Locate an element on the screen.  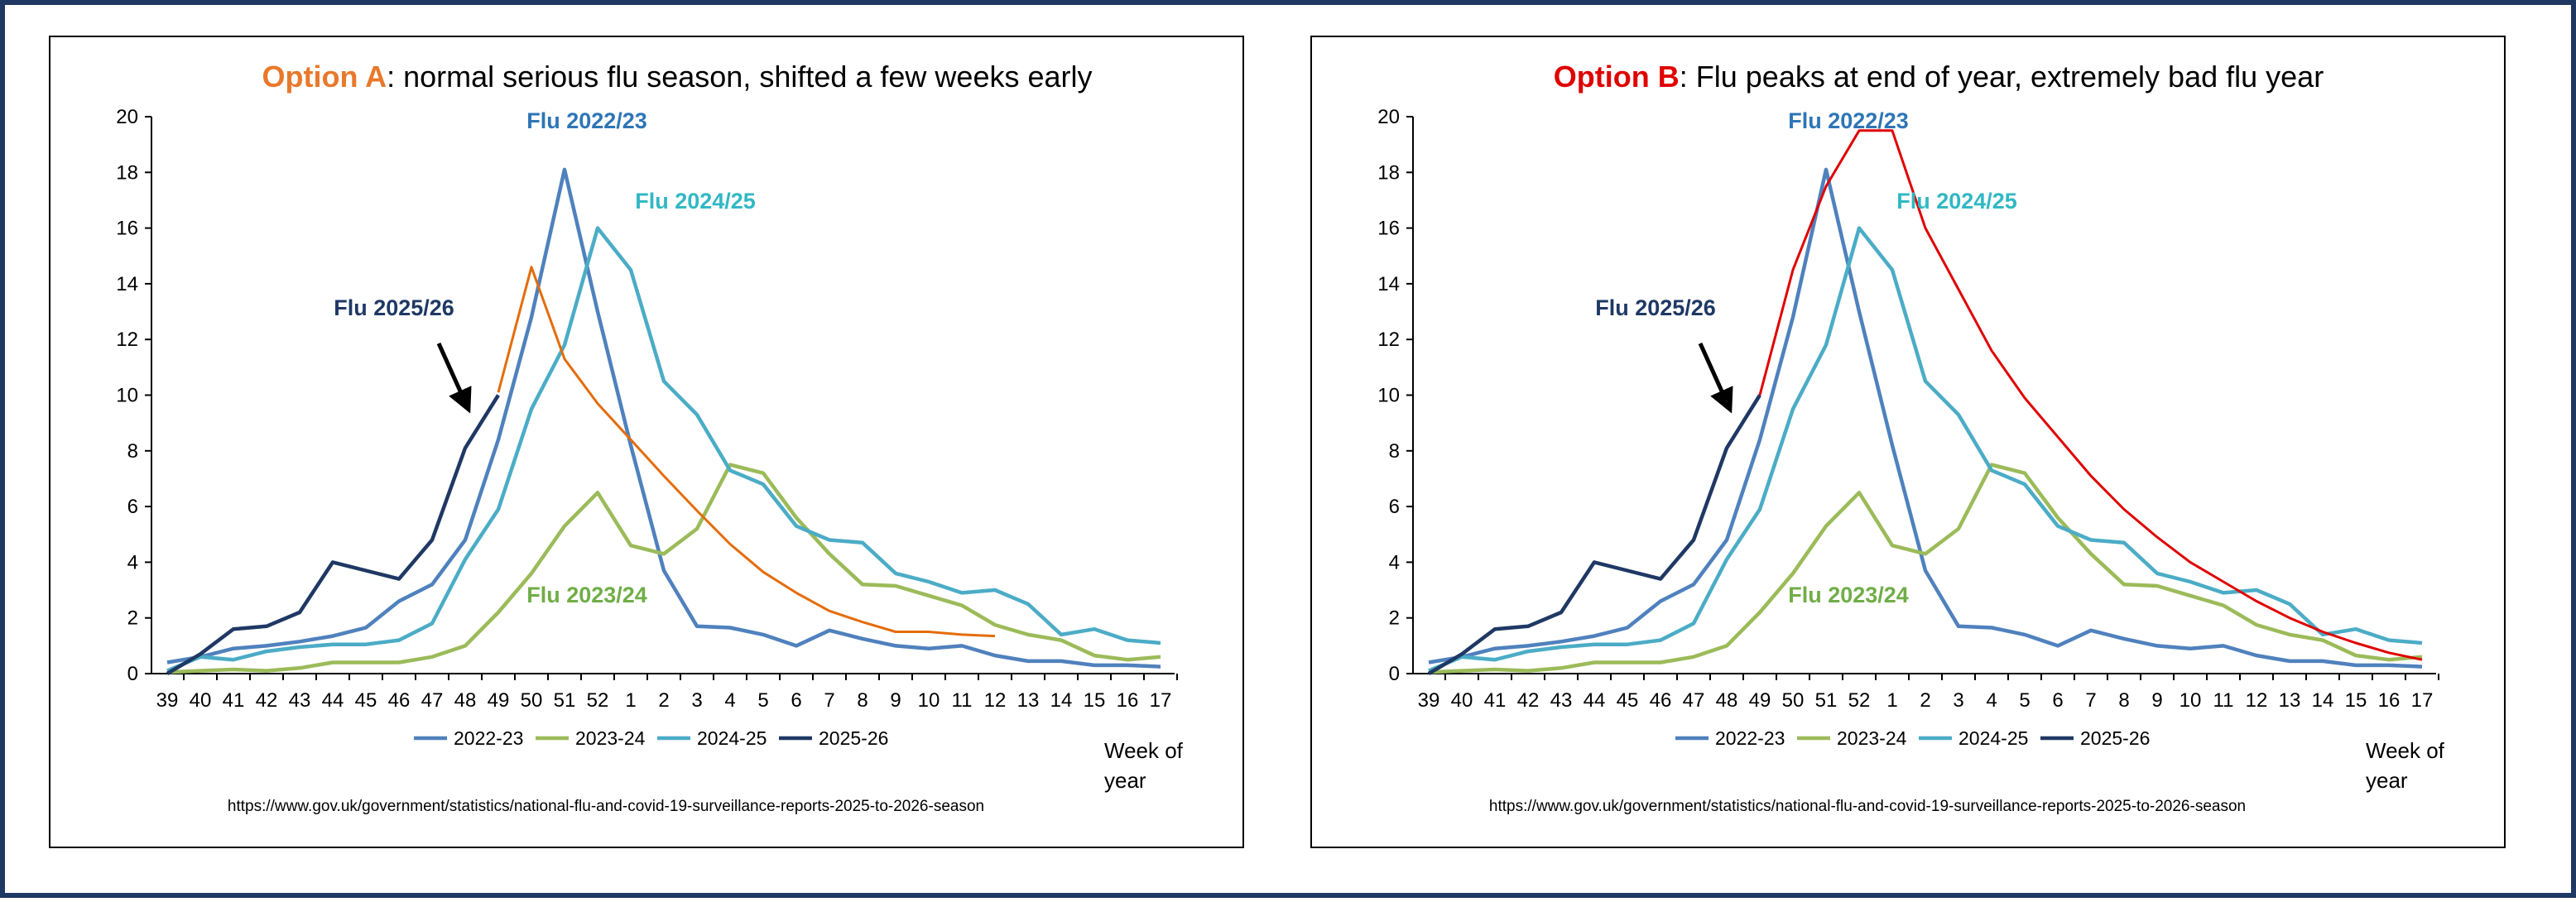
x-tick-label: 9 is located at coordinates (2156, 700).